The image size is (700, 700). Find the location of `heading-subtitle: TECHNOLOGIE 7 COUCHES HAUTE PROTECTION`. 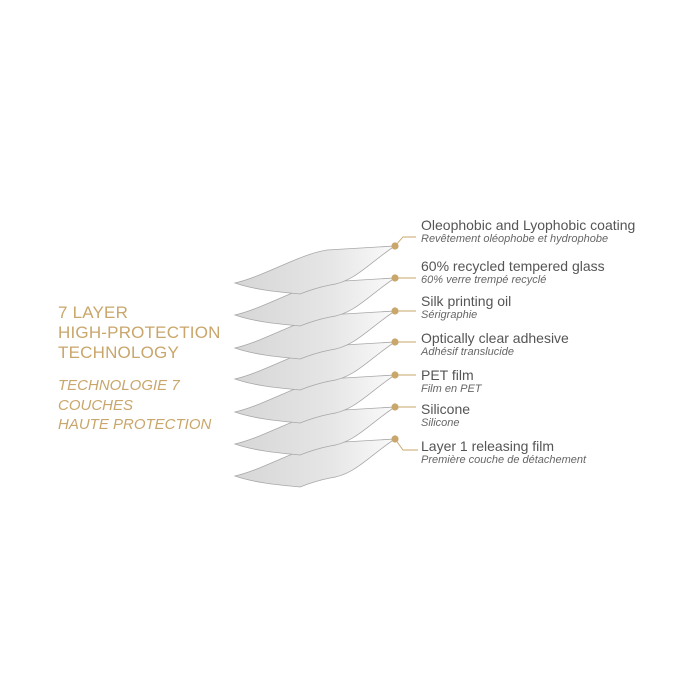

heading-subtitle: TECHNOLOGIE 7 COUCHES HAUTE PROTECTION is located at coordinates (134, 405).